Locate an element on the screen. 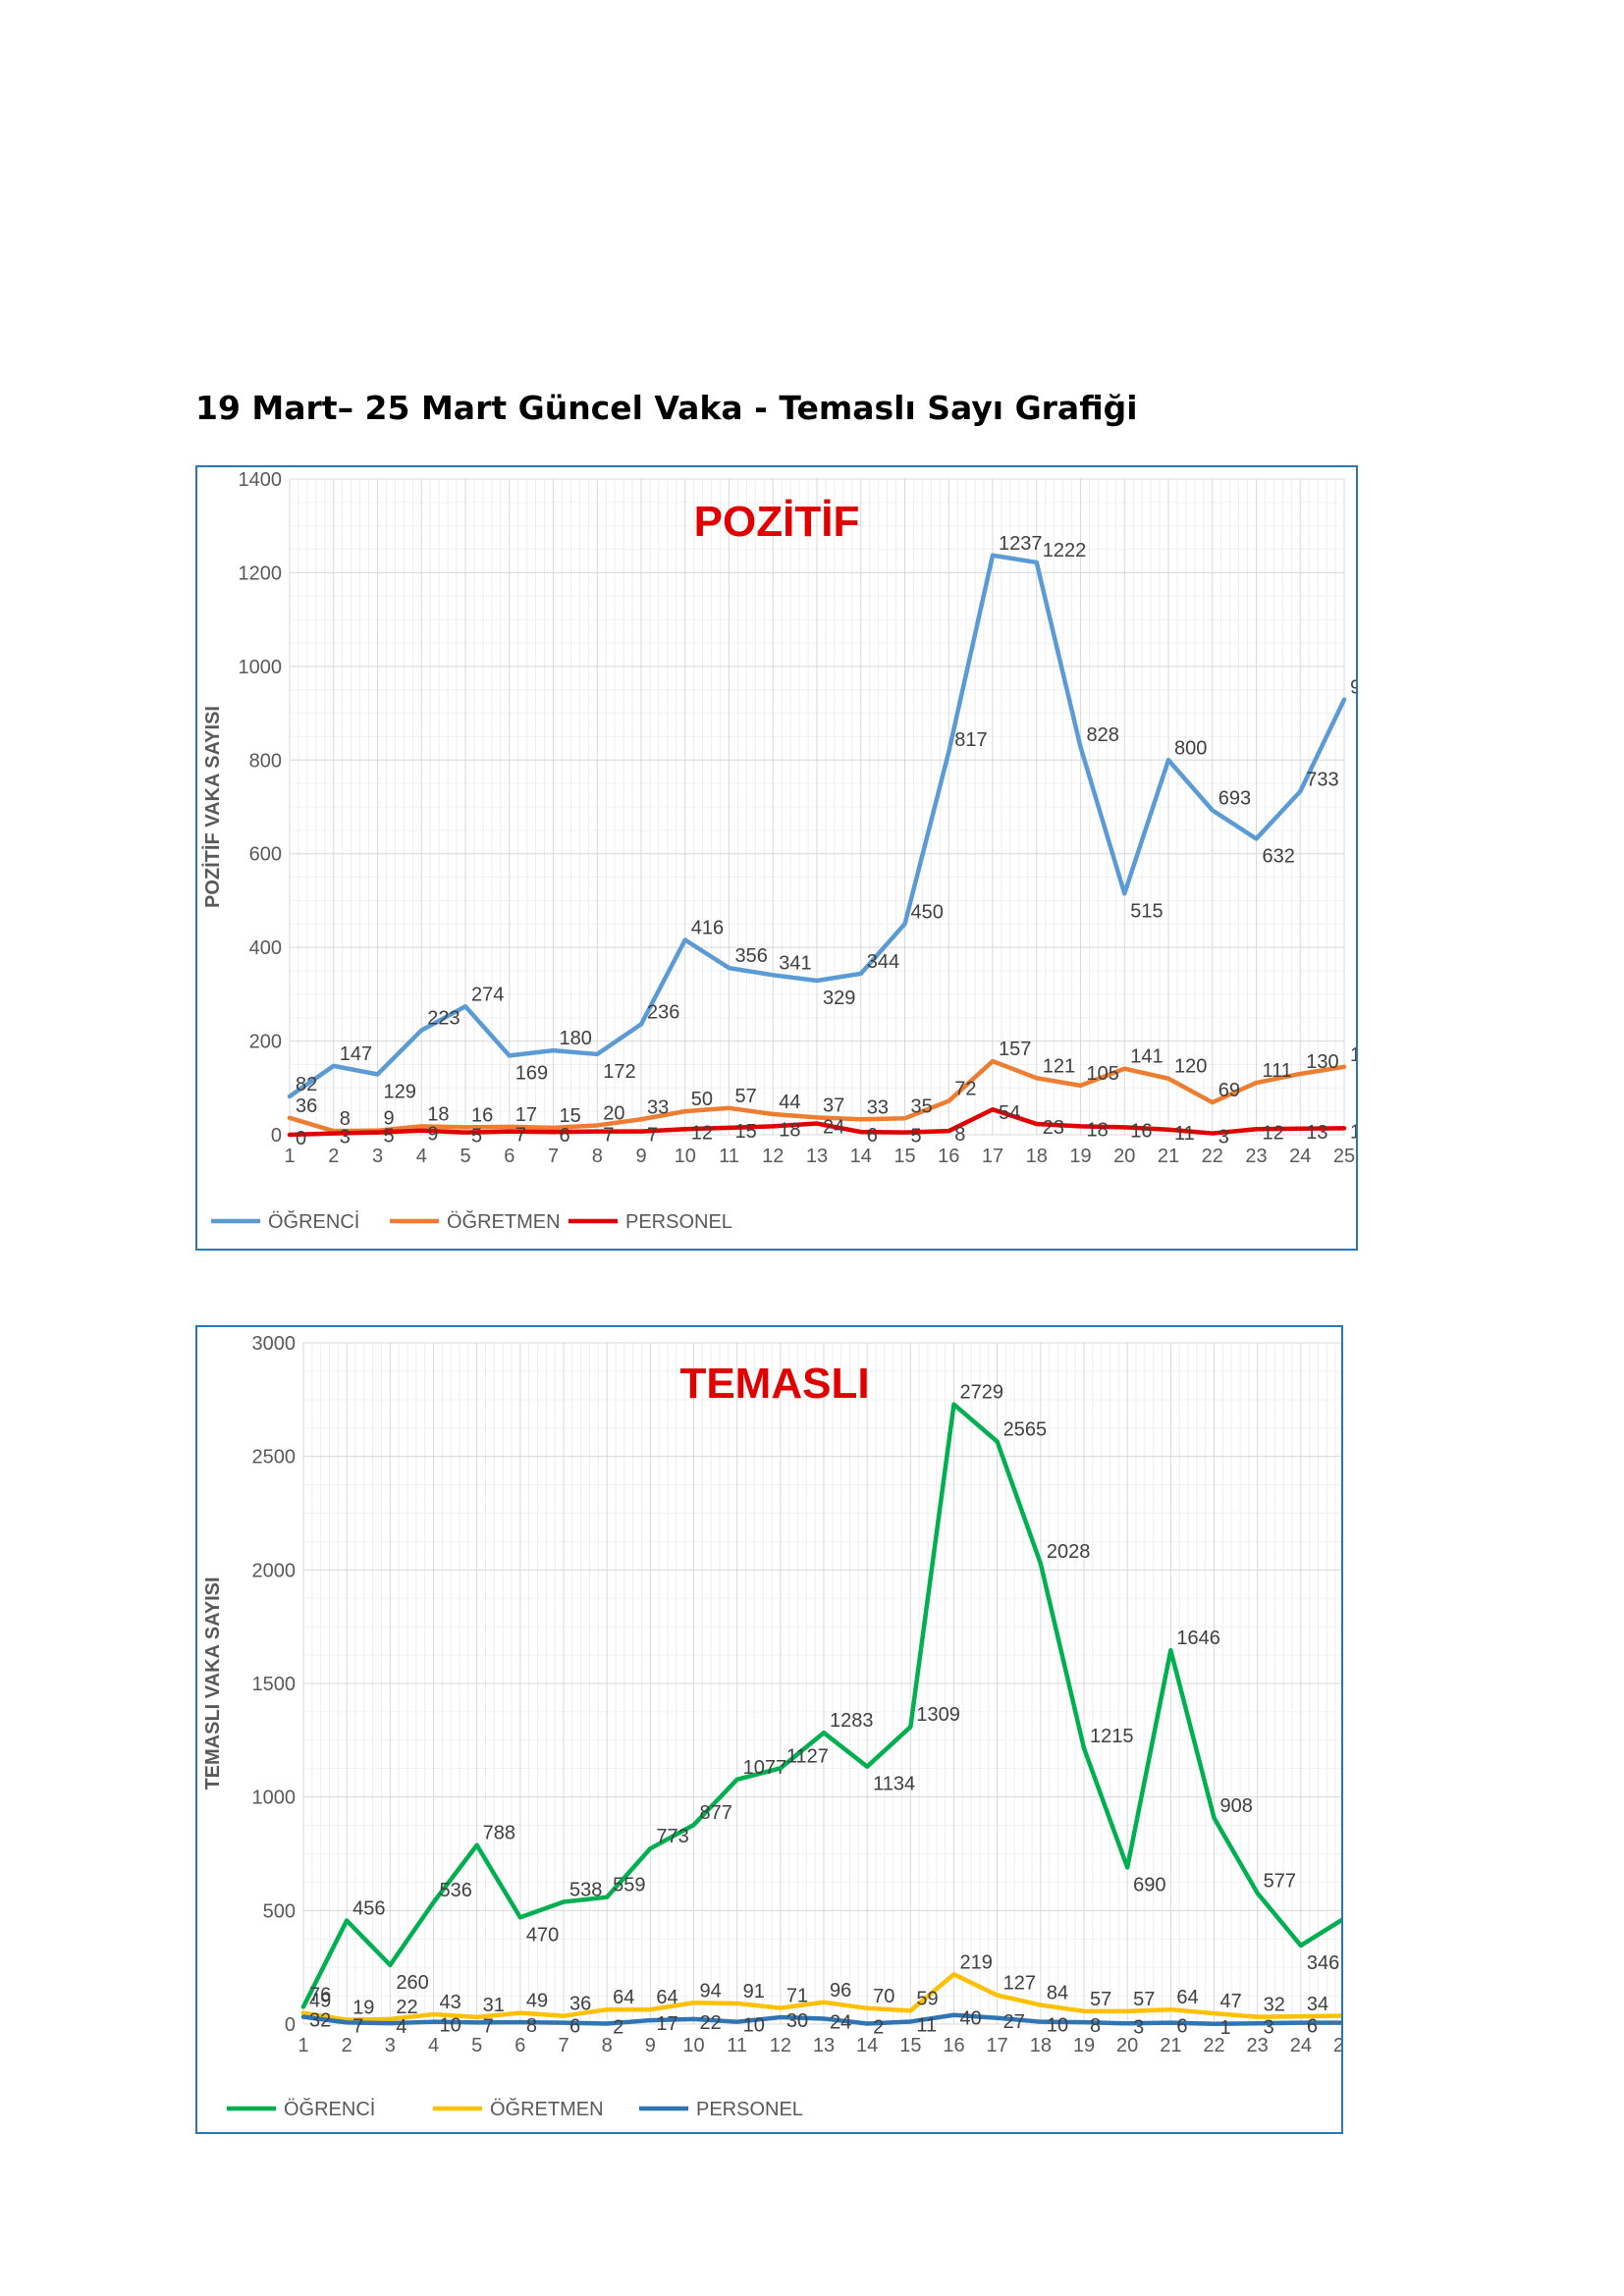 The image size is (1624, 2296). data-label: 1 is located at coordinates (1225, 2028).